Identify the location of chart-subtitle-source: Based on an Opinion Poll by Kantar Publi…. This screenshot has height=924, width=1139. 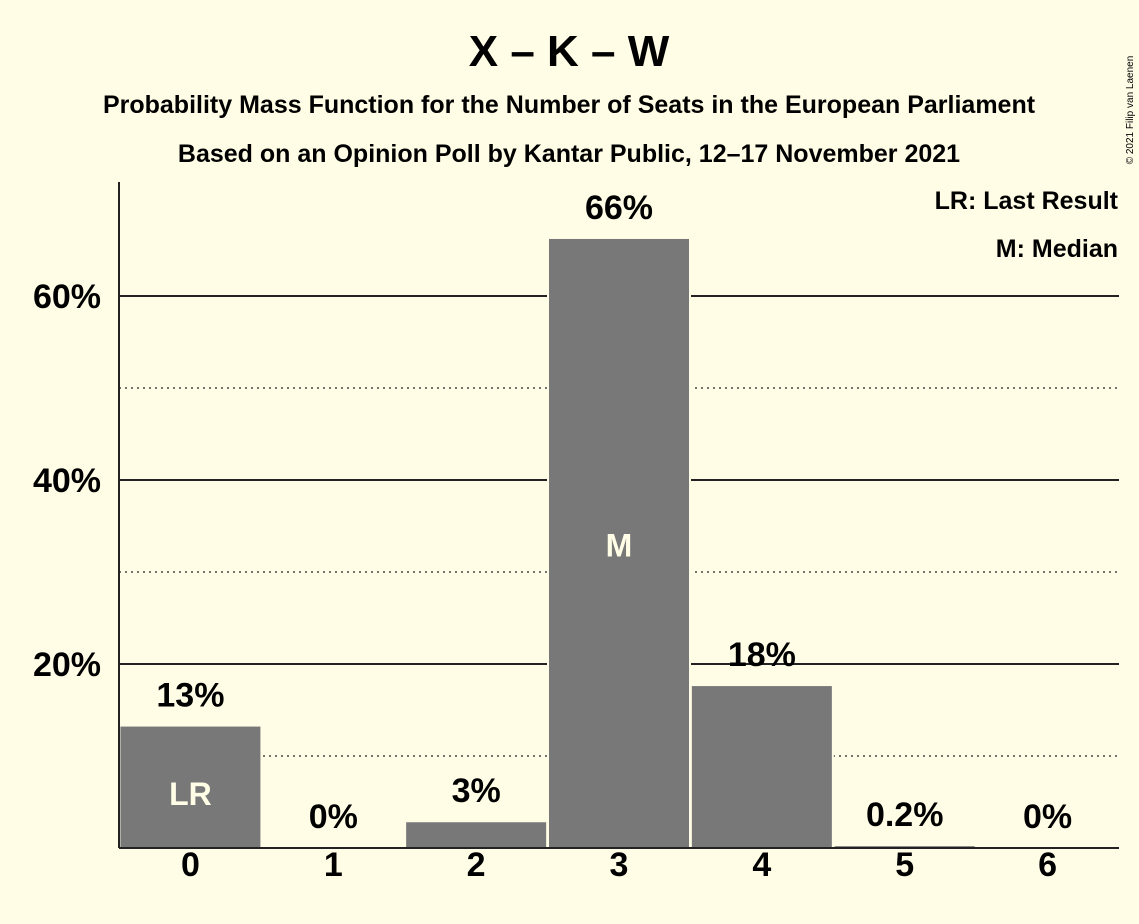
(569, 154).